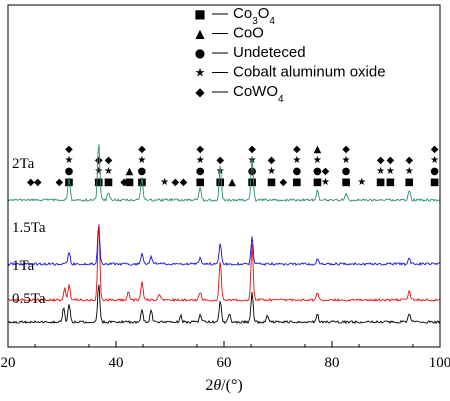 Image resolution: width=450 pixels, height=401 pixels. Describe the element at coordinates (332, 363) in the screenshot. I see `x-tick-label: 80` at that location.